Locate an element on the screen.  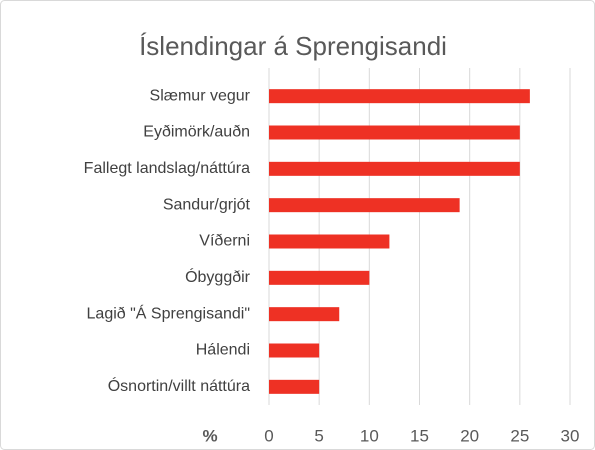
x-tick-label: 0 is located at coordinates (268, 435).